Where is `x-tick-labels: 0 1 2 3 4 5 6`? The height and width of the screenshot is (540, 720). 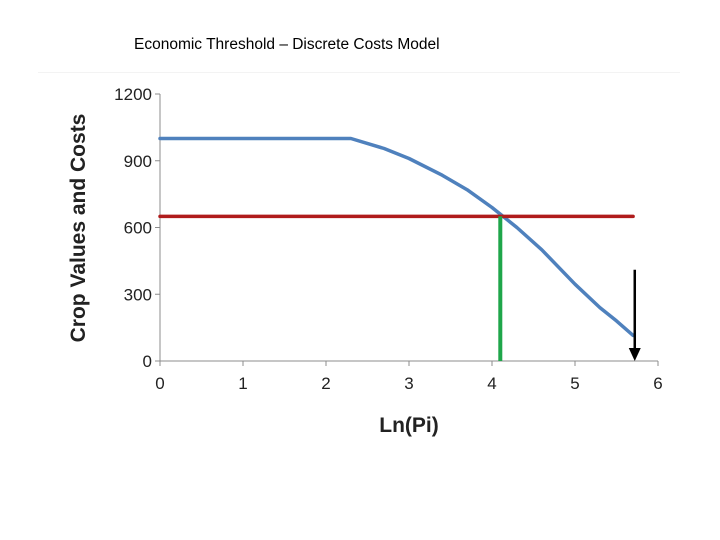 x-tick-labels: 0 1 2 3 4 5 6 is located at coordinates (409, 377).